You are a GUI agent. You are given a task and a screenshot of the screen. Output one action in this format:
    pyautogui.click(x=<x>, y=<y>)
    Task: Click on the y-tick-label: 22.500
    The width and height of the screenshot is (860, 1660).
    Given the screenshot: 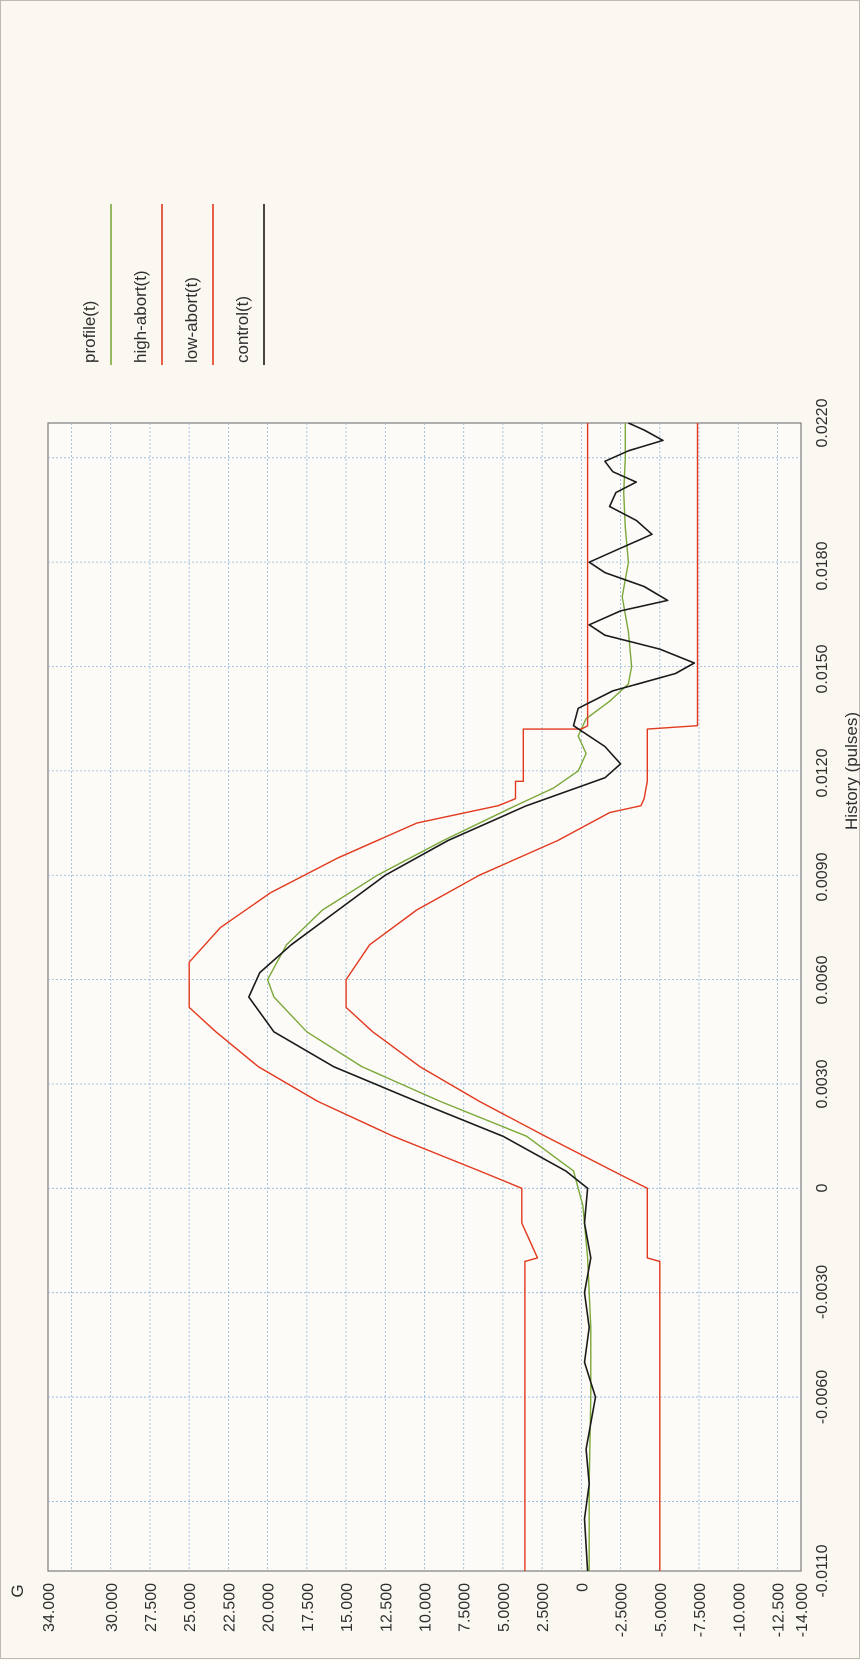 What is the action you would take?
    pyautogui.click(x=229, y=1607)
    